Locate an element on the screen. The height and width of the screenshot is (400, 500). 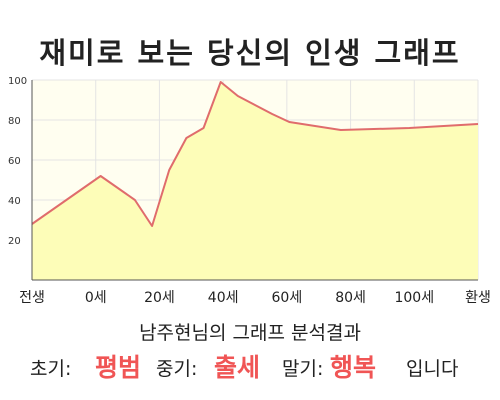
early-label: 초기: is located at coordinates (51, 369).